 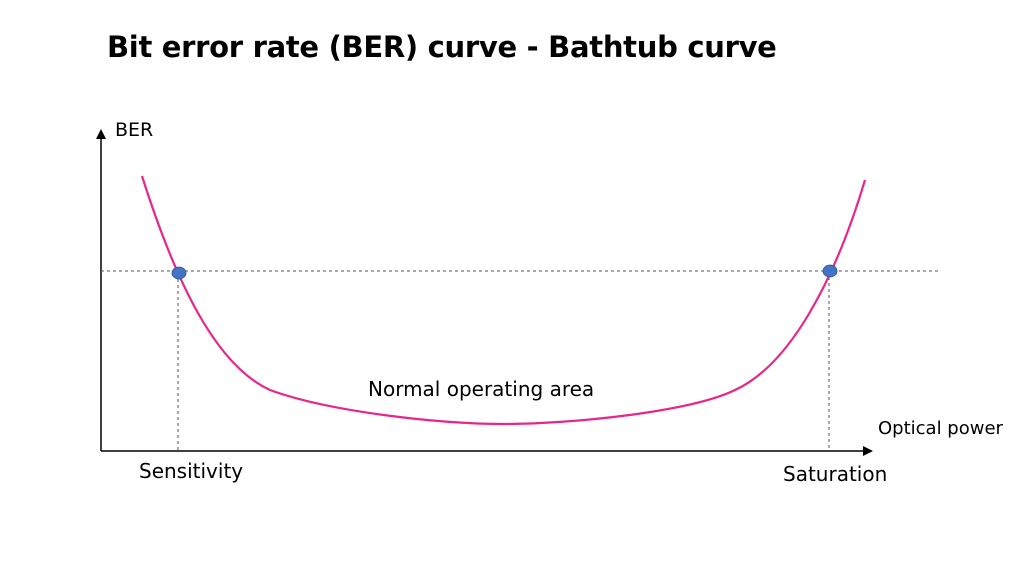 I want to click on sensitivity-point, so click(x=179, y=273).